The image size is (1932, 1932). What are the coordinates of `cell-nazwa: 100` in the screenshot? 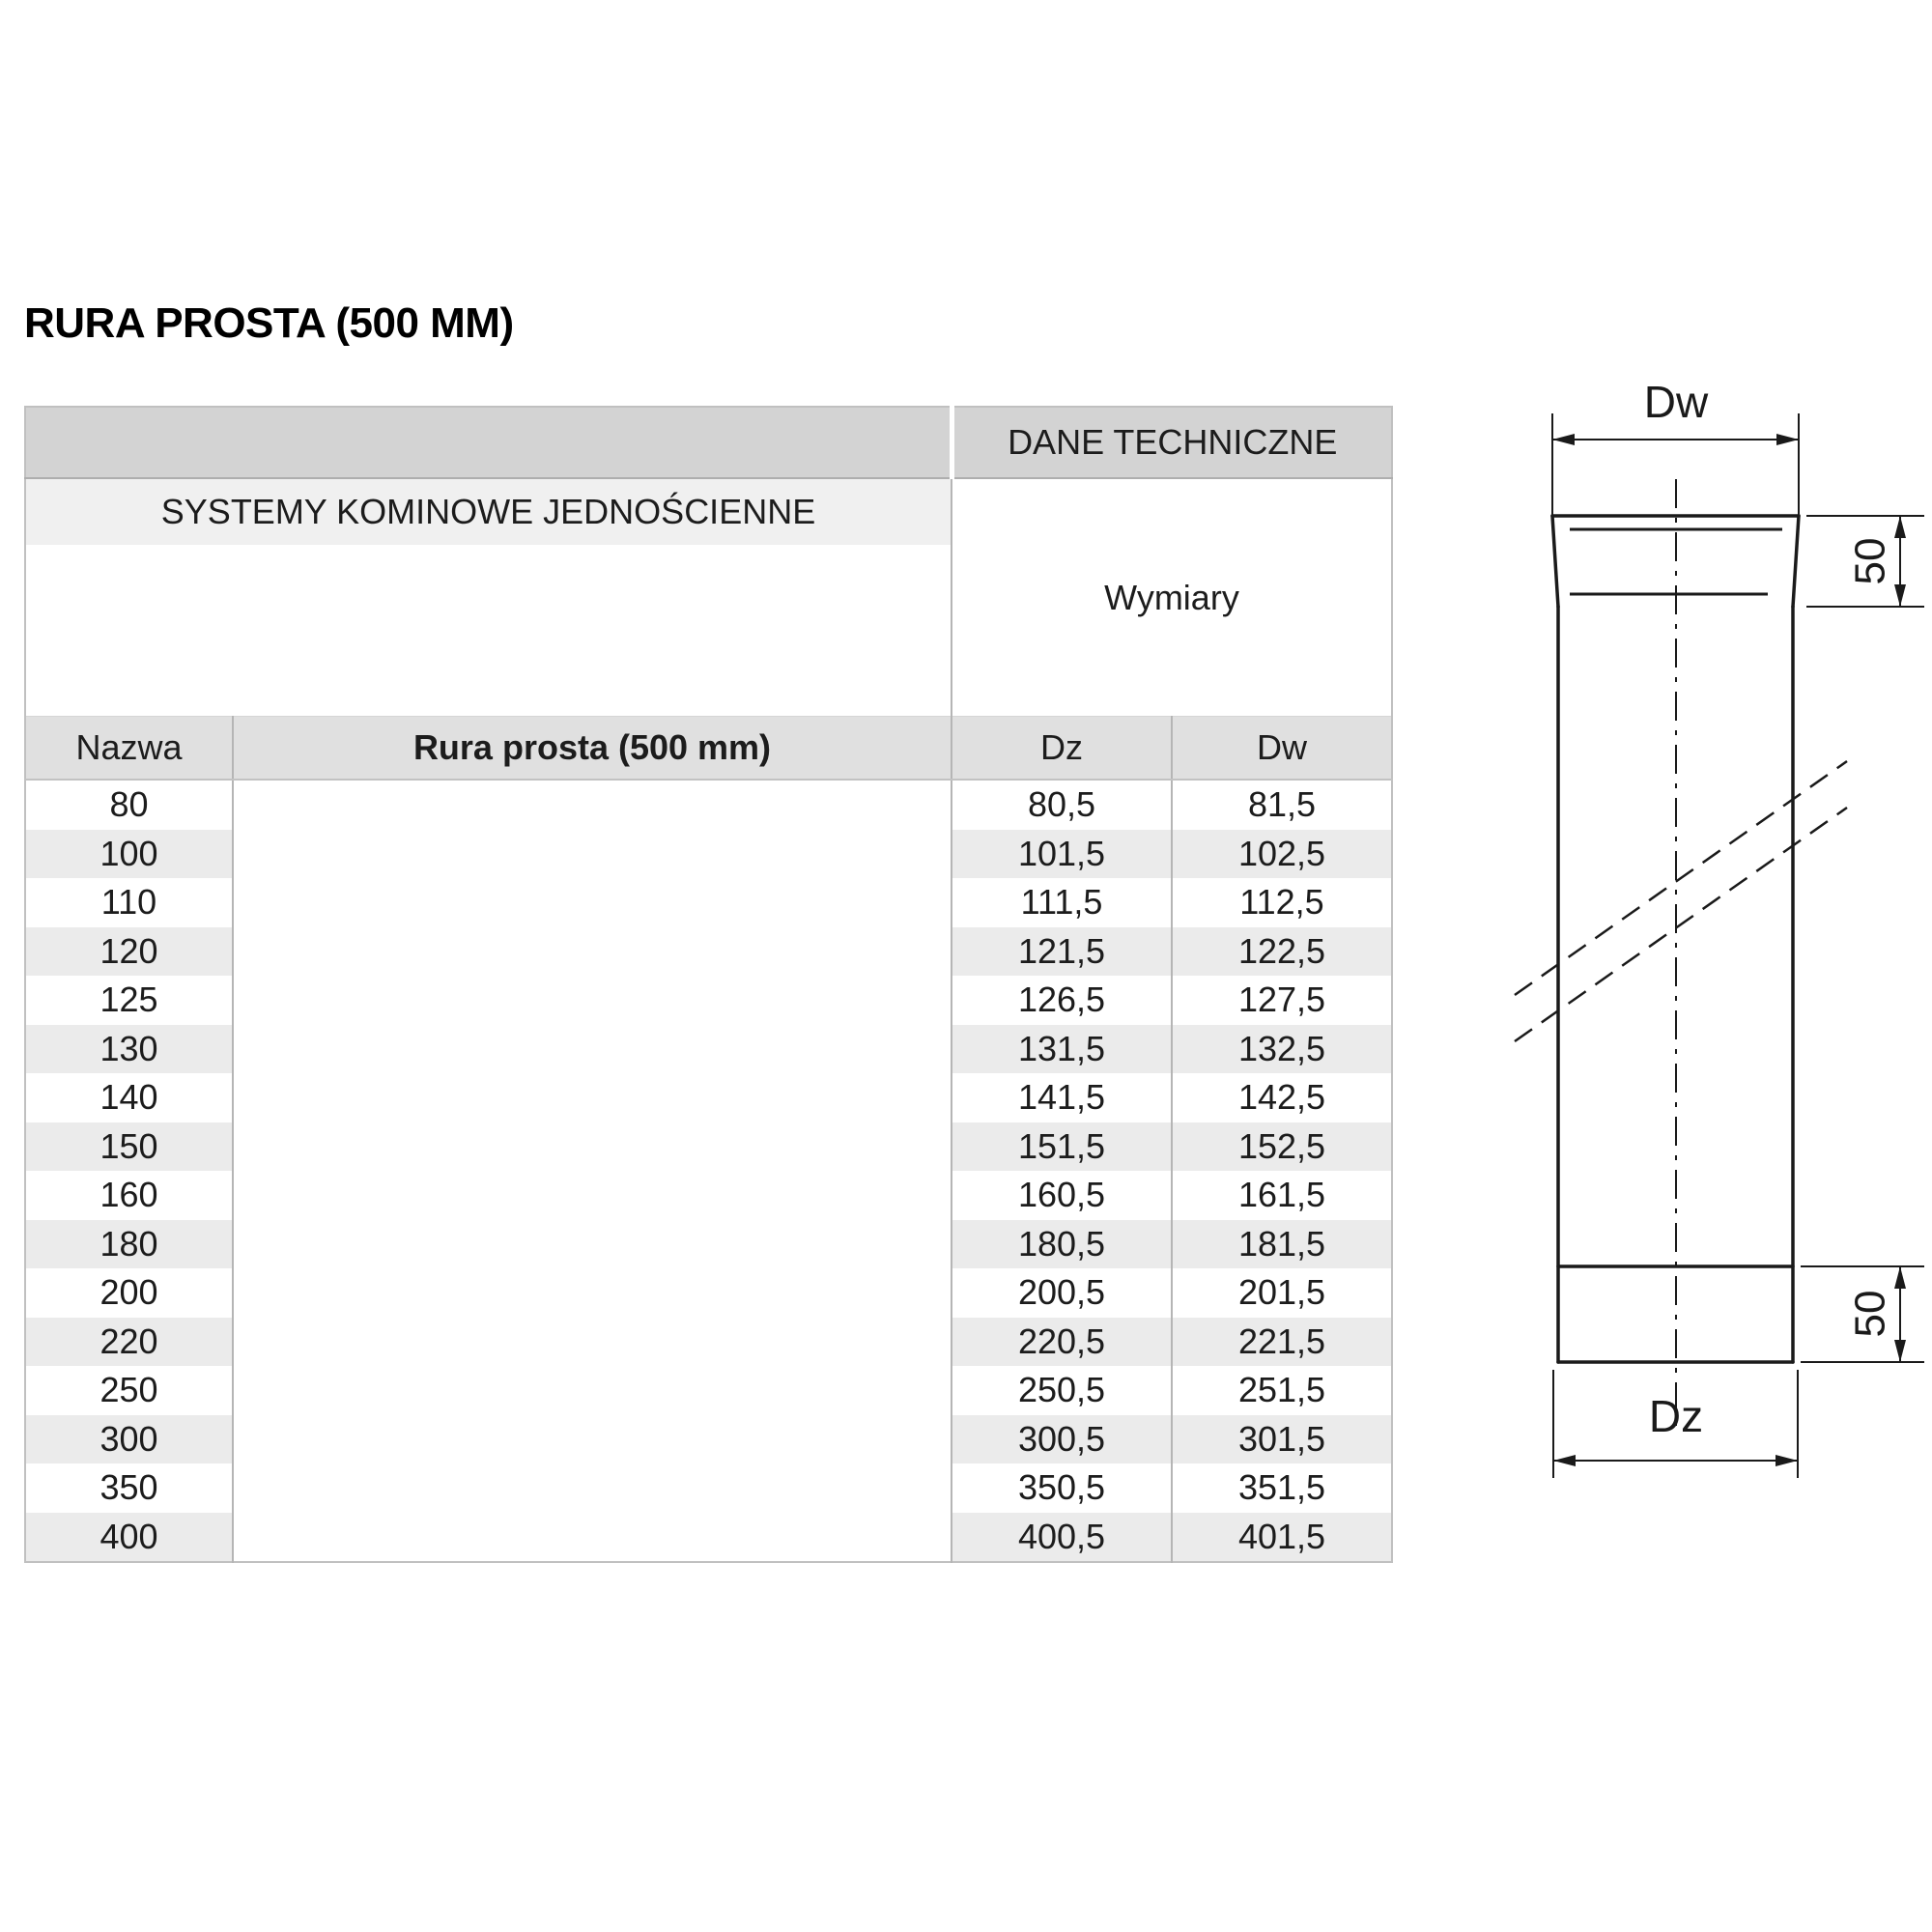 It's located at (129, 853).